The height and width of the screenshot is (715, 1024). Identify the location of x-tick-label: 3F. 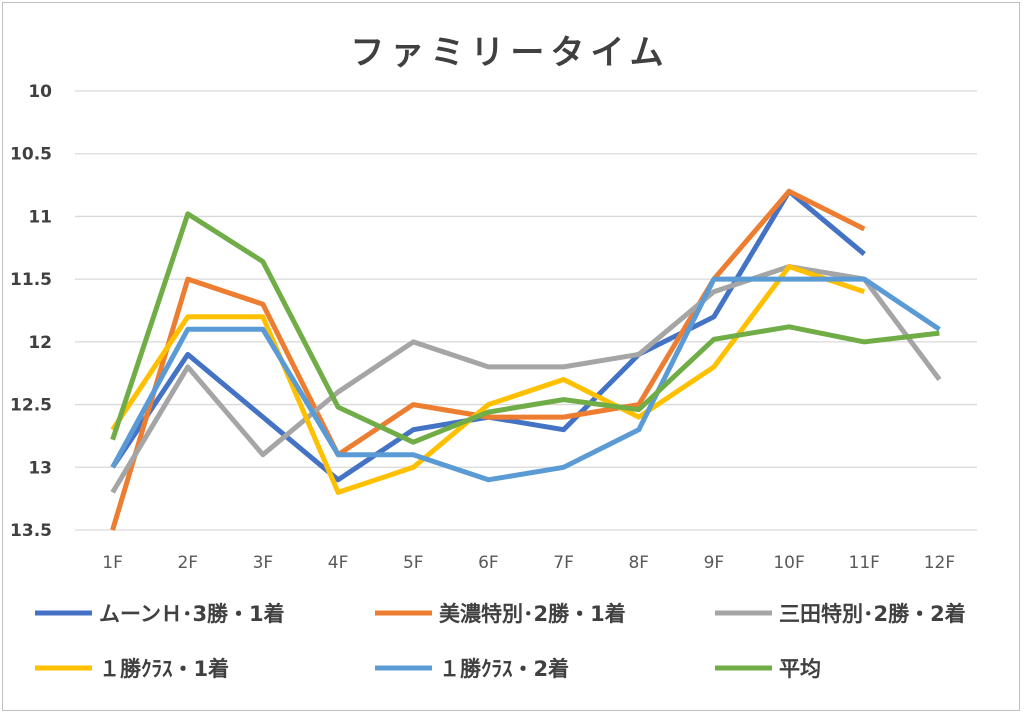
(263, 563).